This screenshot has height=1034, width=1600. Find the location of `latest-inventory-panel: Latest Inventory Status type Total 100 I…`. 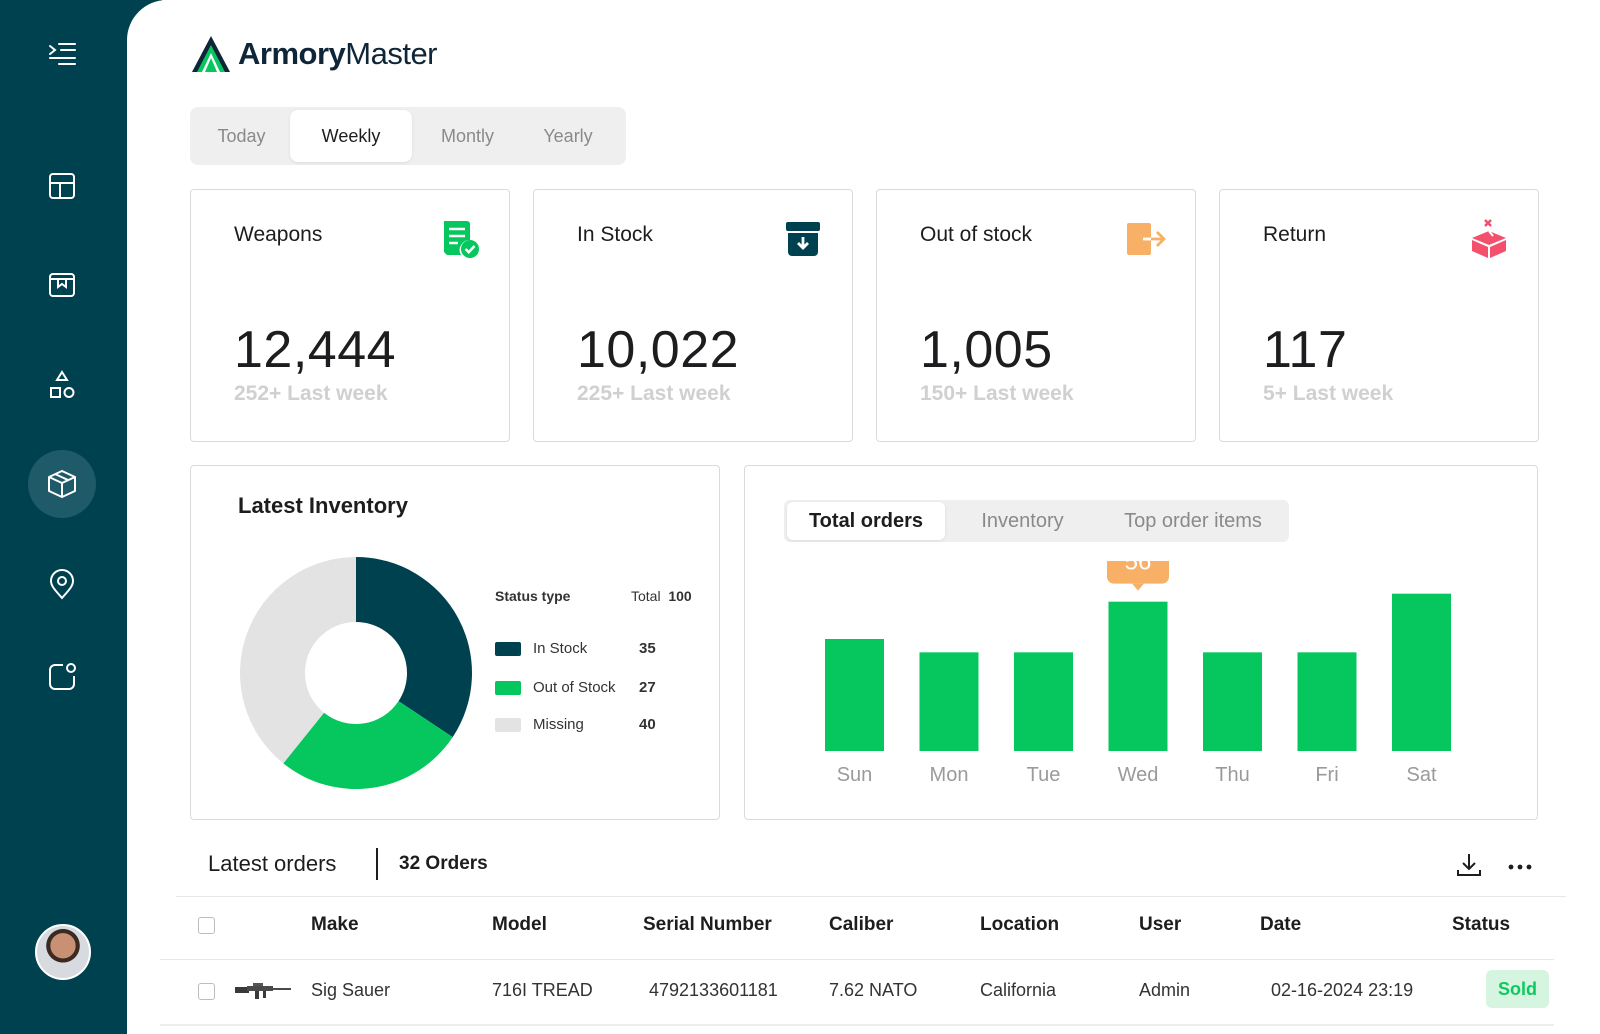

latest-inventory-panel: Latest Inventory Status type Total 100 I… is located at coordinates (455, 642).